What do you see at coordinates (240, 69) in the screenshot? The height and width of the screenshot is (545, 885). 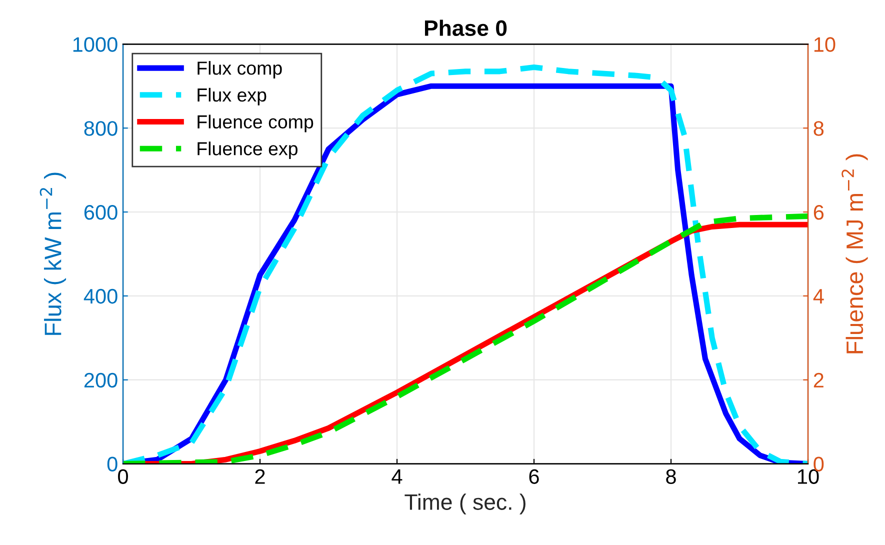 I see `legend-label: Flux comp` at bounding box center [240, 69].